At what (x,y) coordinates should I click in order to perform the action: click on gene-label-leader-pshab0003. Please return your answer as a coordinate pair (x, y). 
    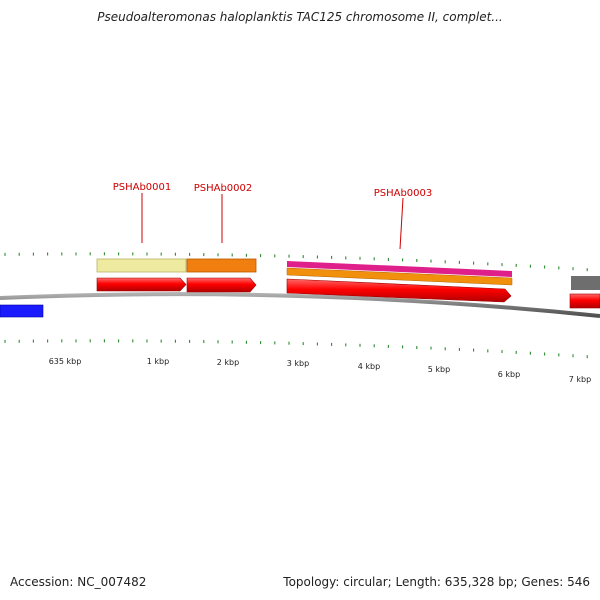
    Looking at the image, I should click on (401, 223).